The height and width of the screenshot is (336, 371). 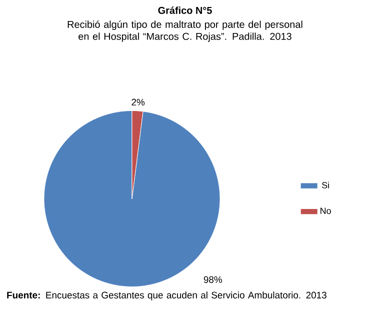 I want to click on chart-subtitle: Recibió algún tipo de maltrato por parte del personal en el Hospital “Marcos C. Rojas”. Padilla. 2013, so click(x=185, y=31).